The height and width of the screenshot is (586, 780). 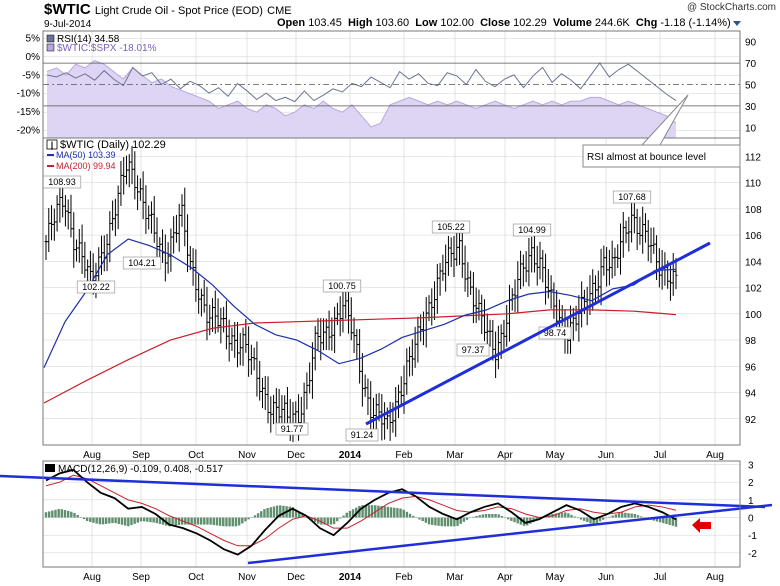 What do you see at coordinates (86, 166) in the screenshot?
I see `ma200-legend-label: MA(200) 99.94` at bounding box center [86, 166].